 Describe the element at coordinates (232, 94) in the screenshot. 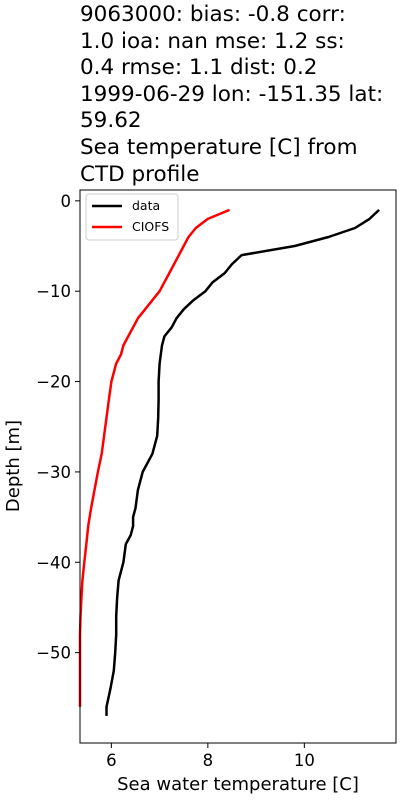

I see `title-line: 1999-06-29 lon: -151.35 lat:` at that location.